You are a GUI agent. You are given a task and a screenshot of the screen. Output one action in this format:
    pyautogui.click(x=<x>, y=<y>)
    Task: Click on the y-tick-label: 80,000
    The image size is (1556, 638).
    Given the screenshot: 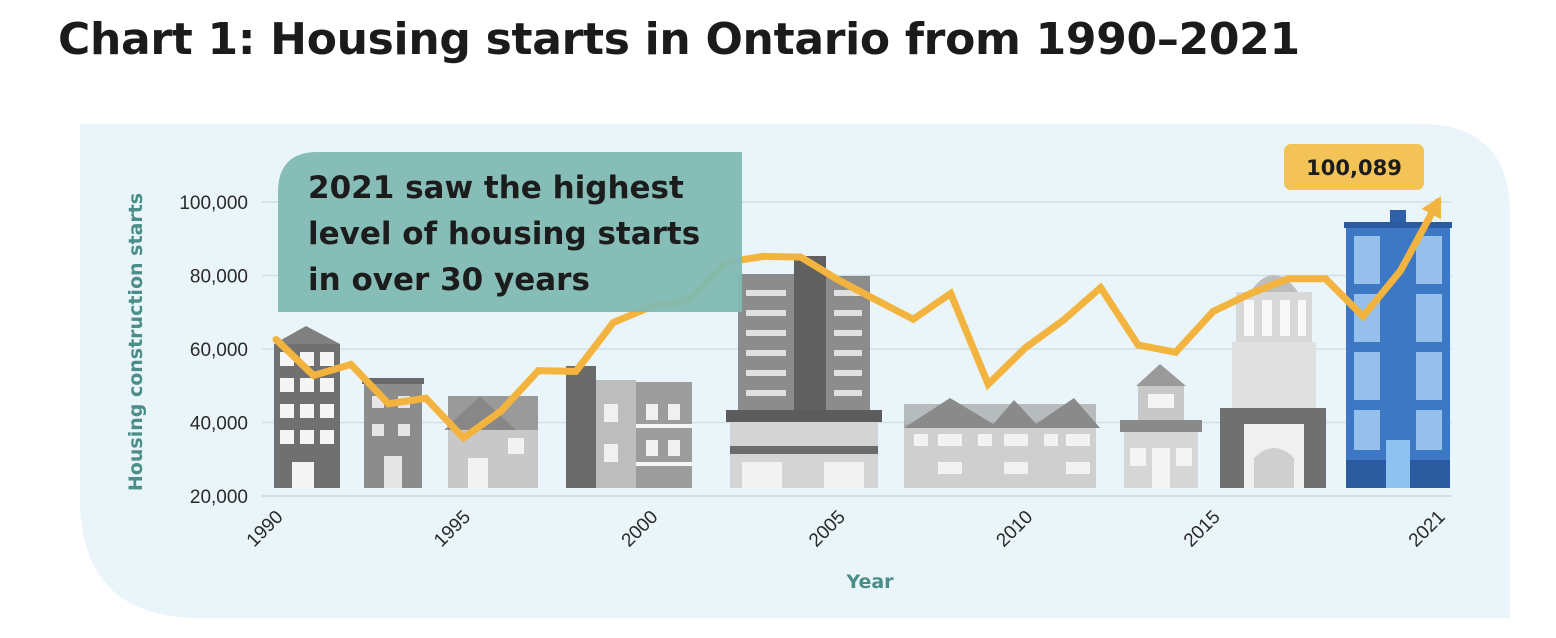 What is the action you would take?
    pyautogui.click(x=219, y=277)
    